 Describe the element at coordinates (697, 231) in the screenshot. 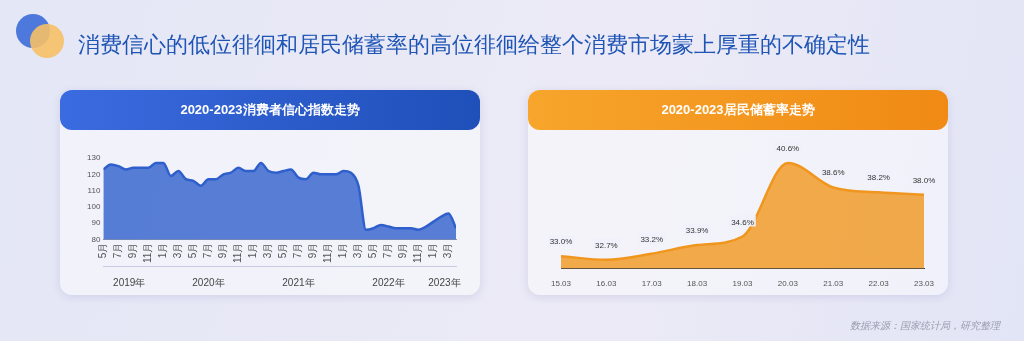

I see `data-label: 33.9%` at that location.